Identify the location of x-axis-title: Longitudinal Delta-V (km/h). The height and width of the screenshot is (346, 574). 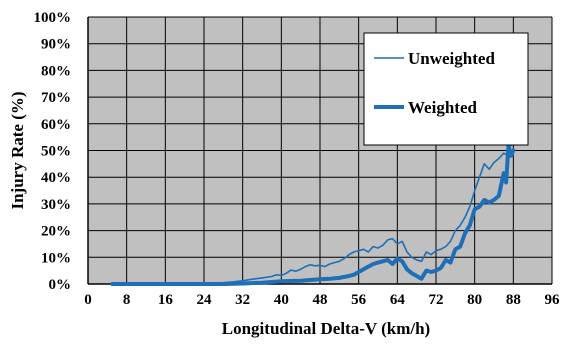
(326, 328).